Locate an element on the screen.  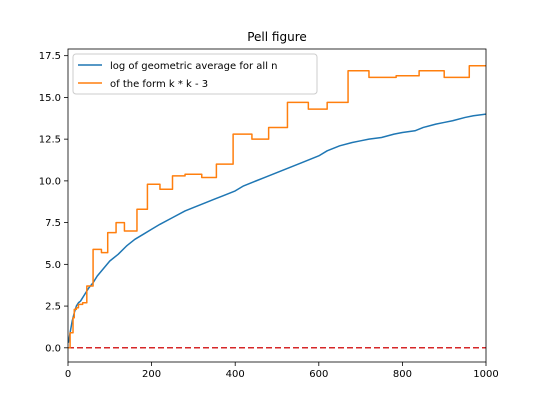
y-tick-label: 0.0 is located at coordinates (53, 348).